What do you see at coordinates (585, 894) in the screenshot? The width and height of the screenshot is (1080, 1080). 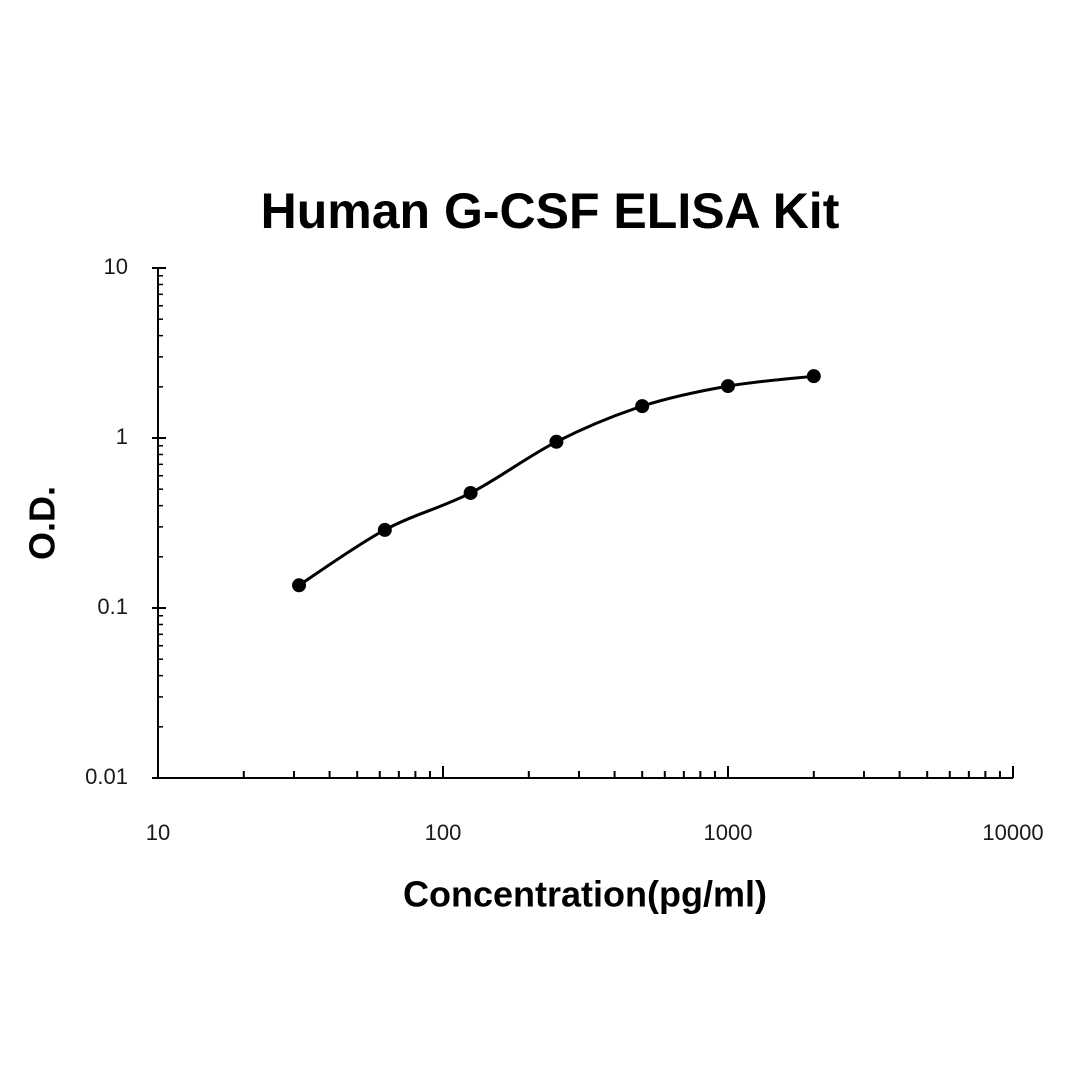 I see `x-axis-label: Concentration(pg/ml)` at bounding box center [585, 894].